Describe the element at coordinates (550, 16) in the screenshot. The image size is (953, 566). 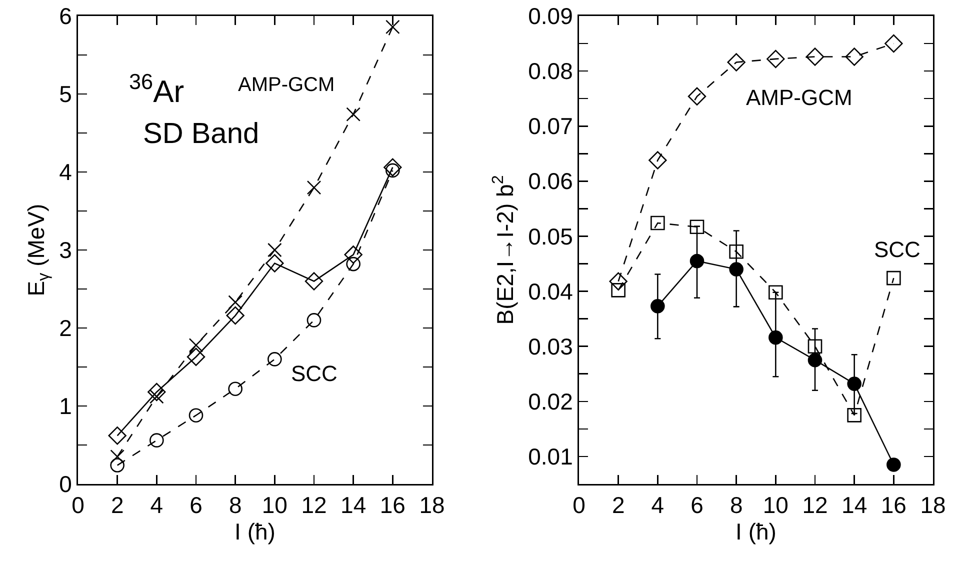
I see `y-tick-label: 0.09` at that location.